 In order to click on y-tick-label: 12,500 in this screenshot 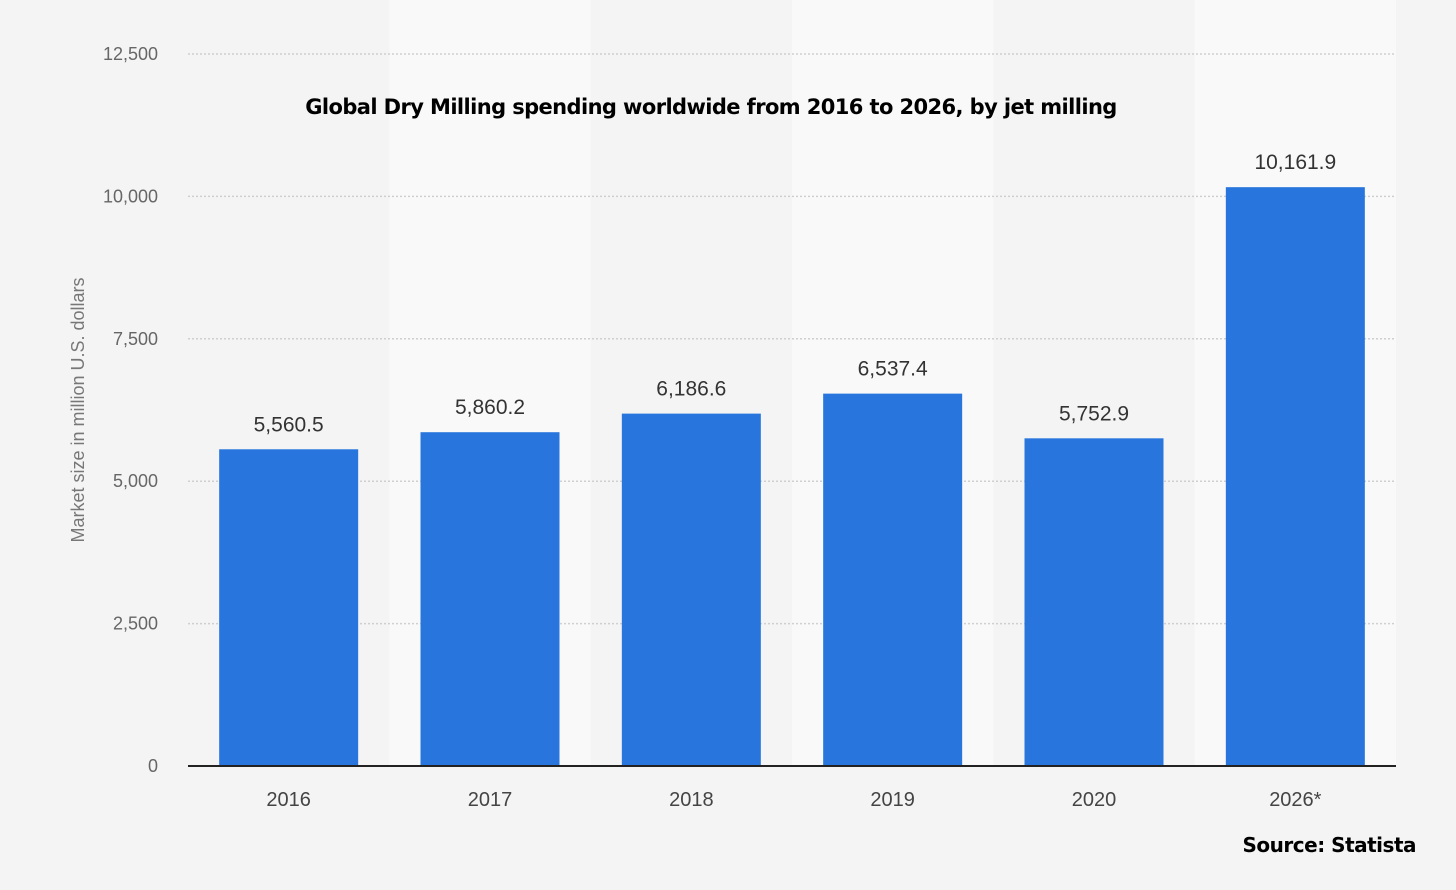, I will do `click(130, 54)`.